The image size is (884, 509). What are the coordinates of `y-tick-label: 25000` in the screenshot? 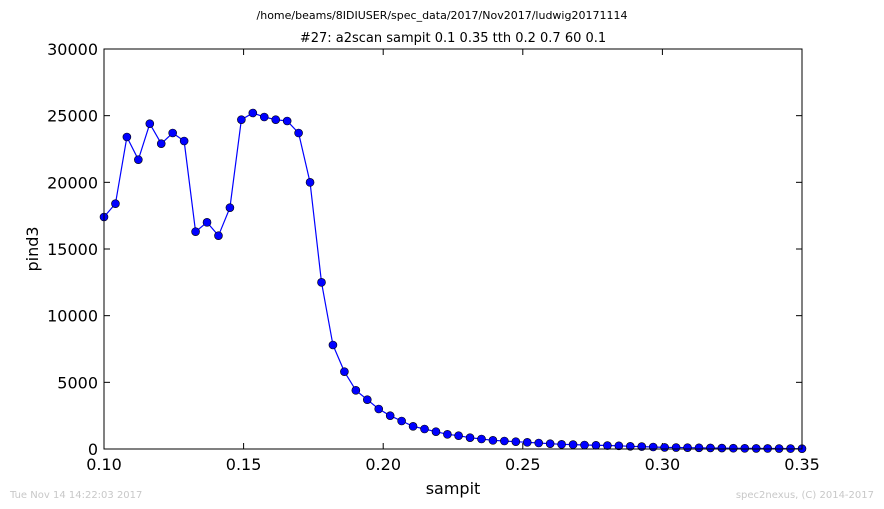 It's located at (72, 116).